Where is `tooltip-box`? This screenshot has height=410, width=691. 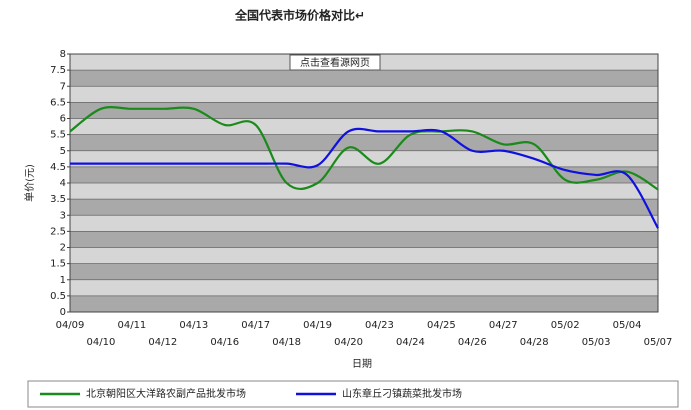
tooltip-box is located at coordinates (335, 62).